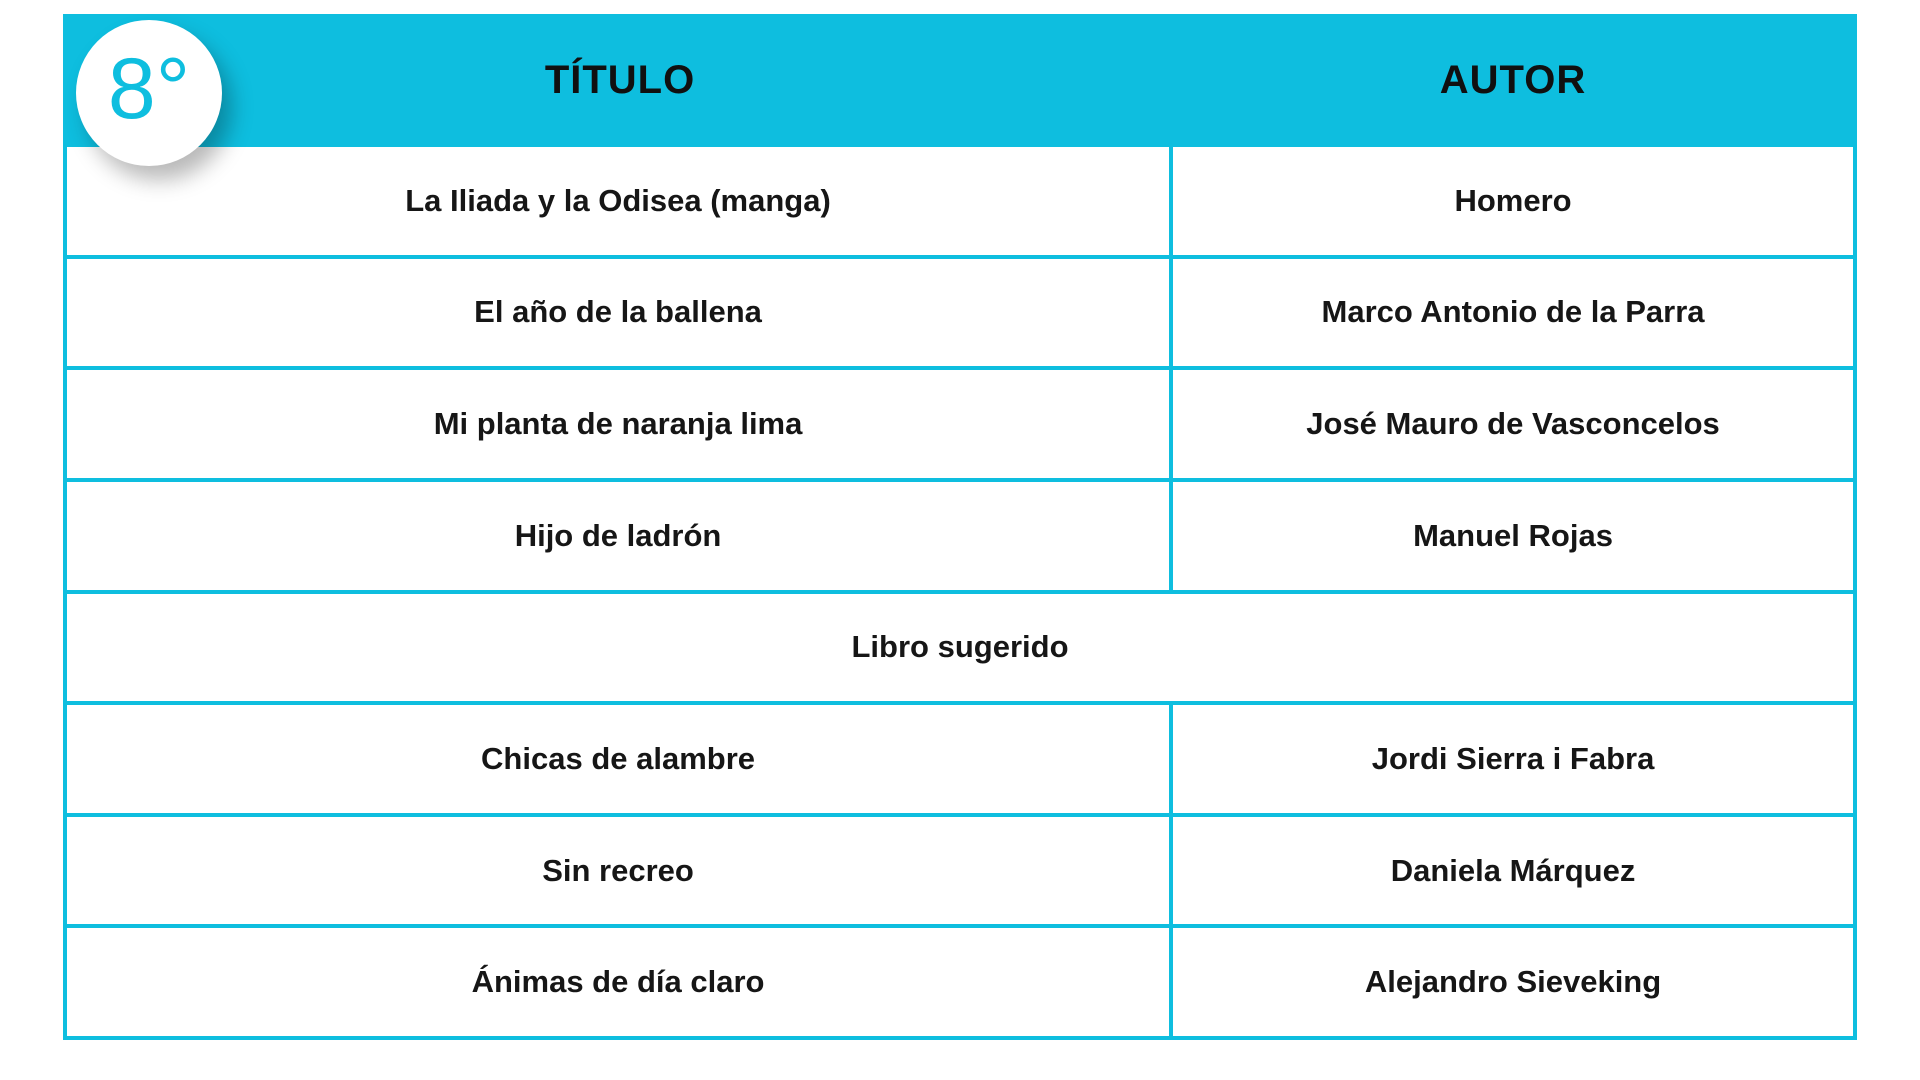 The width and height of the screenshot is (1920, 1080). What do you see at coordinates (620, 312) in the screenshot?
I see `title-cell: El año de la ballena` at bounding box center [620, 312].